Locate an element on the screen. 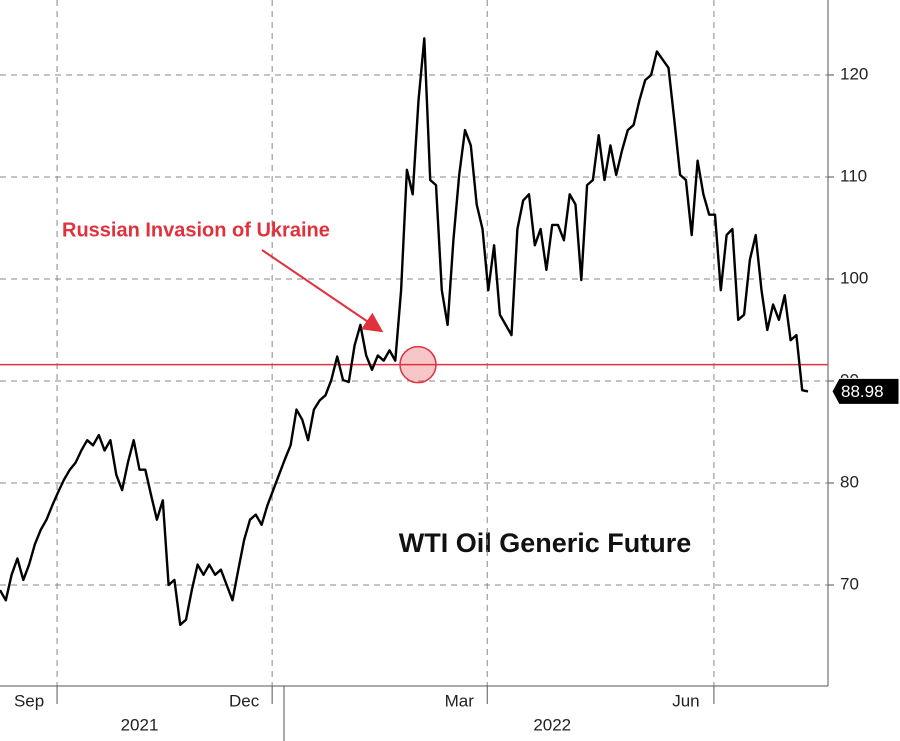 Image resolution: width=900 pixels, height=741 pixels. x-tick-label: Dec is located at coordinates (244, 700).